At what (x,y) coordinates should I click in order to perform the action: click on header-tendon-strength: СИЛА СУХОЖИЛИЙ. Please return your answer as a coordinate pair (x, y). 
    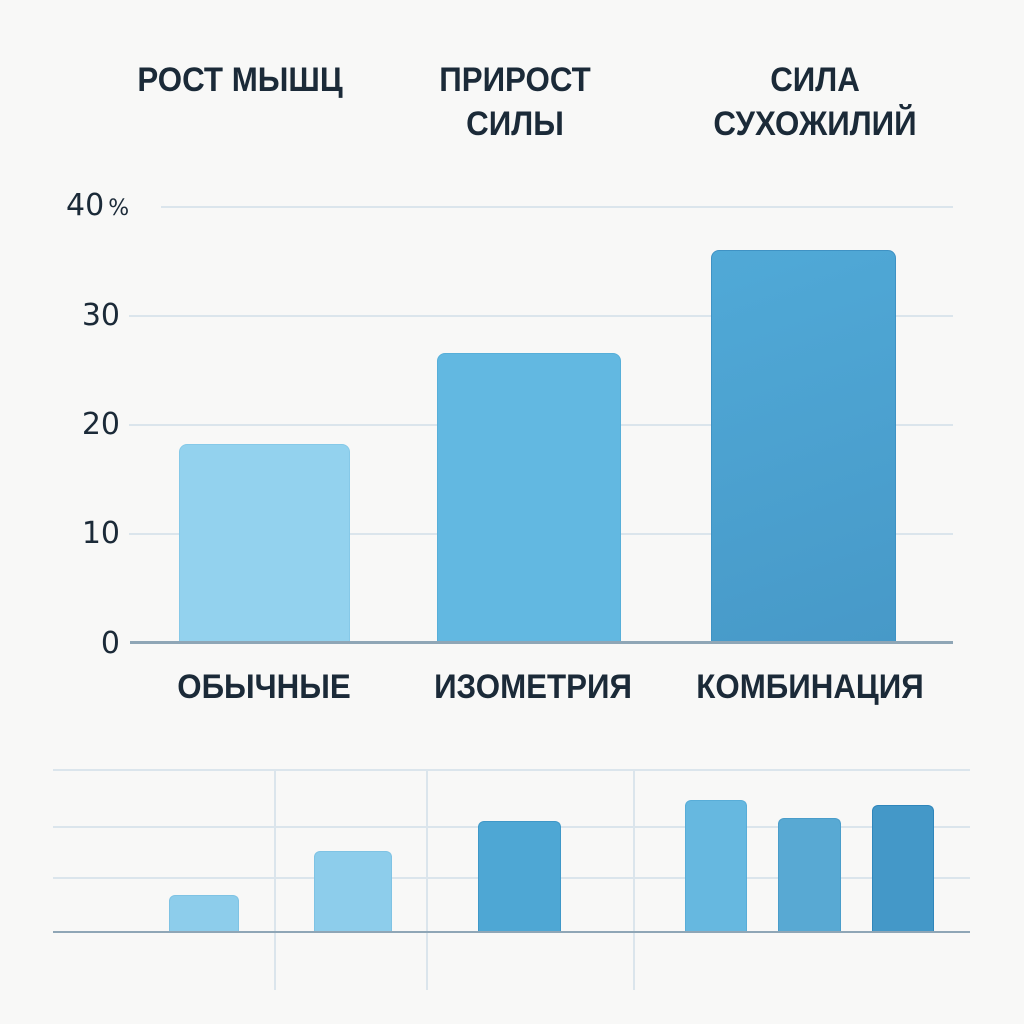
    Looking at the image, I should click on (815, 102).